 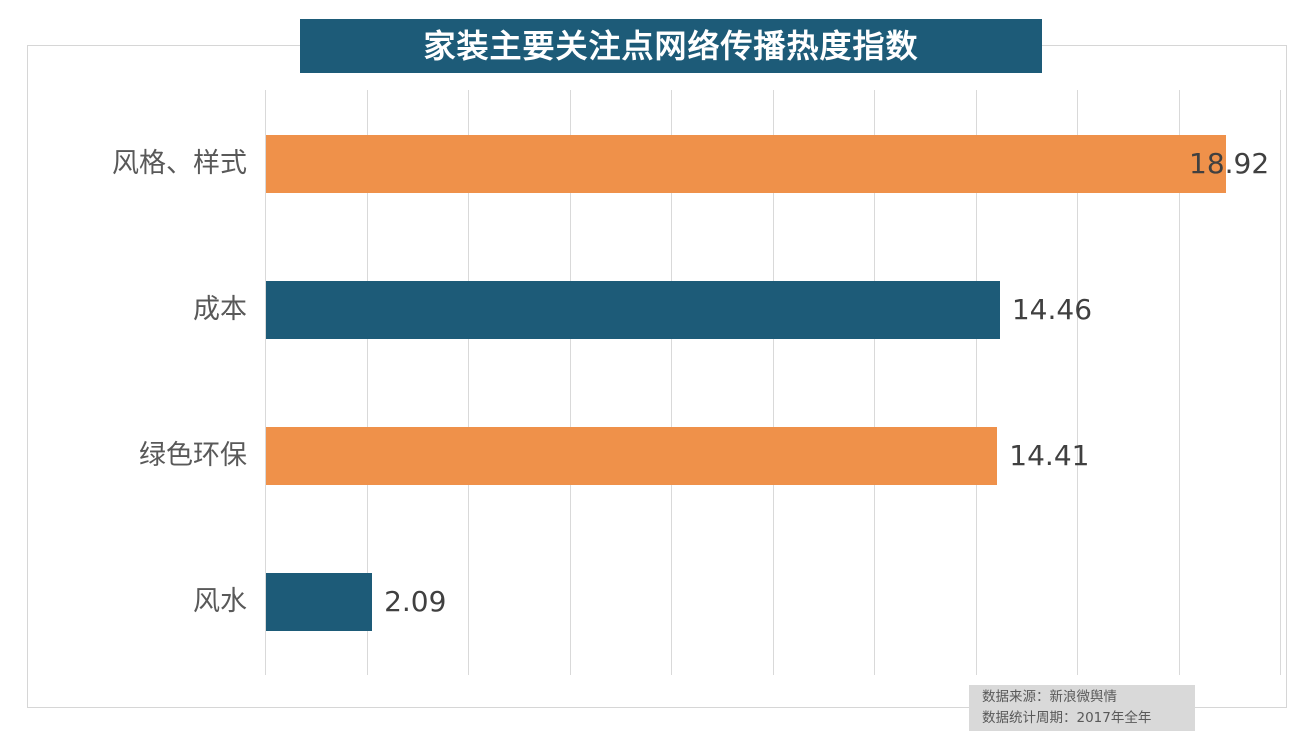 What do you see at coordinates (671, 46) in the screenshot?
I see `chart-title: 家装主要关注点网络传播热度指数` at bounding box center [671, 46].